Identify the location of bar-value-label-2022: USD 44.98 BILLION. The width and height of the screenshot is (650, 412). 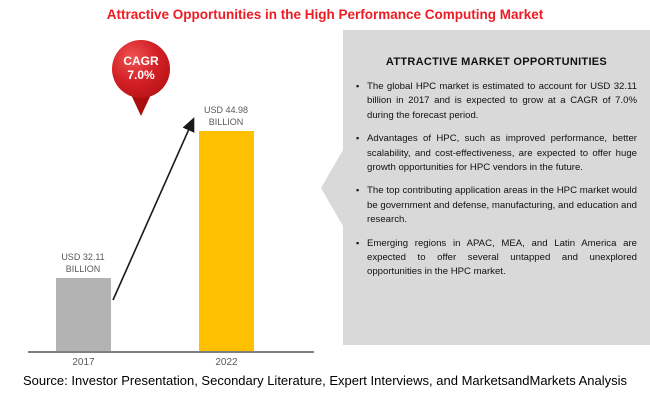
(226, 116).